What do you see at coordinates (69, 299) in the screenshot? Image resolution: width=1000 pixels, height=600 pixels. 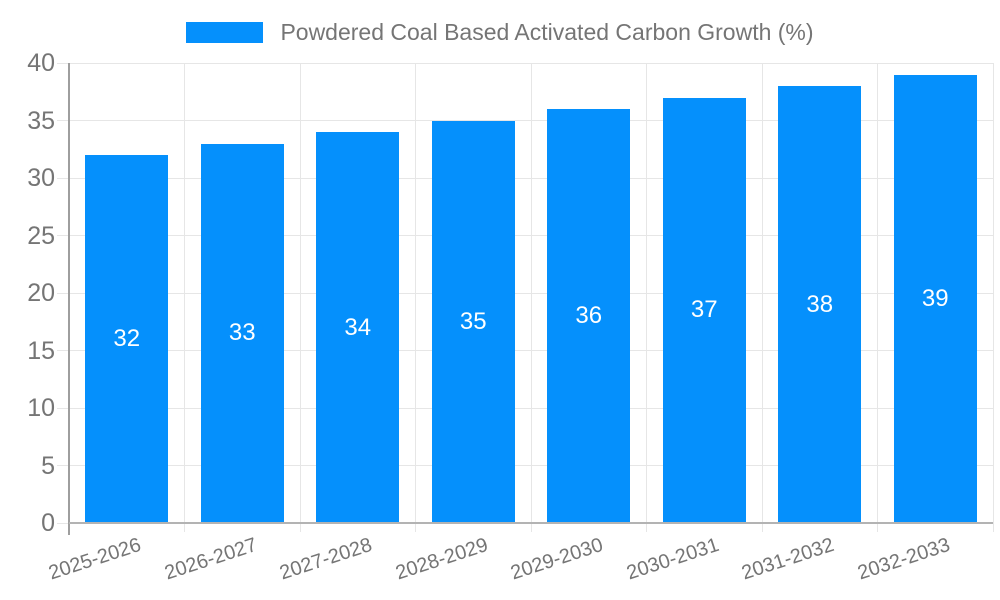 I see `y-axis-line` at bounding box center [69, 299].